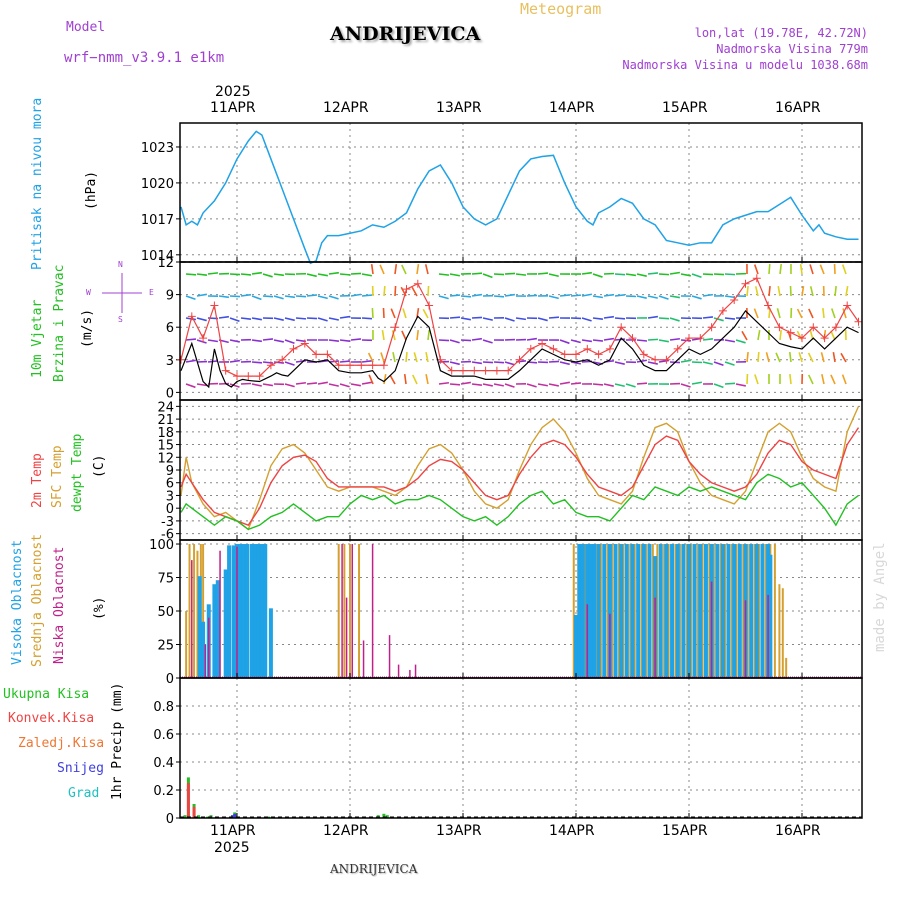  I want to click on y-tick-label: 21, so click(165, 420).